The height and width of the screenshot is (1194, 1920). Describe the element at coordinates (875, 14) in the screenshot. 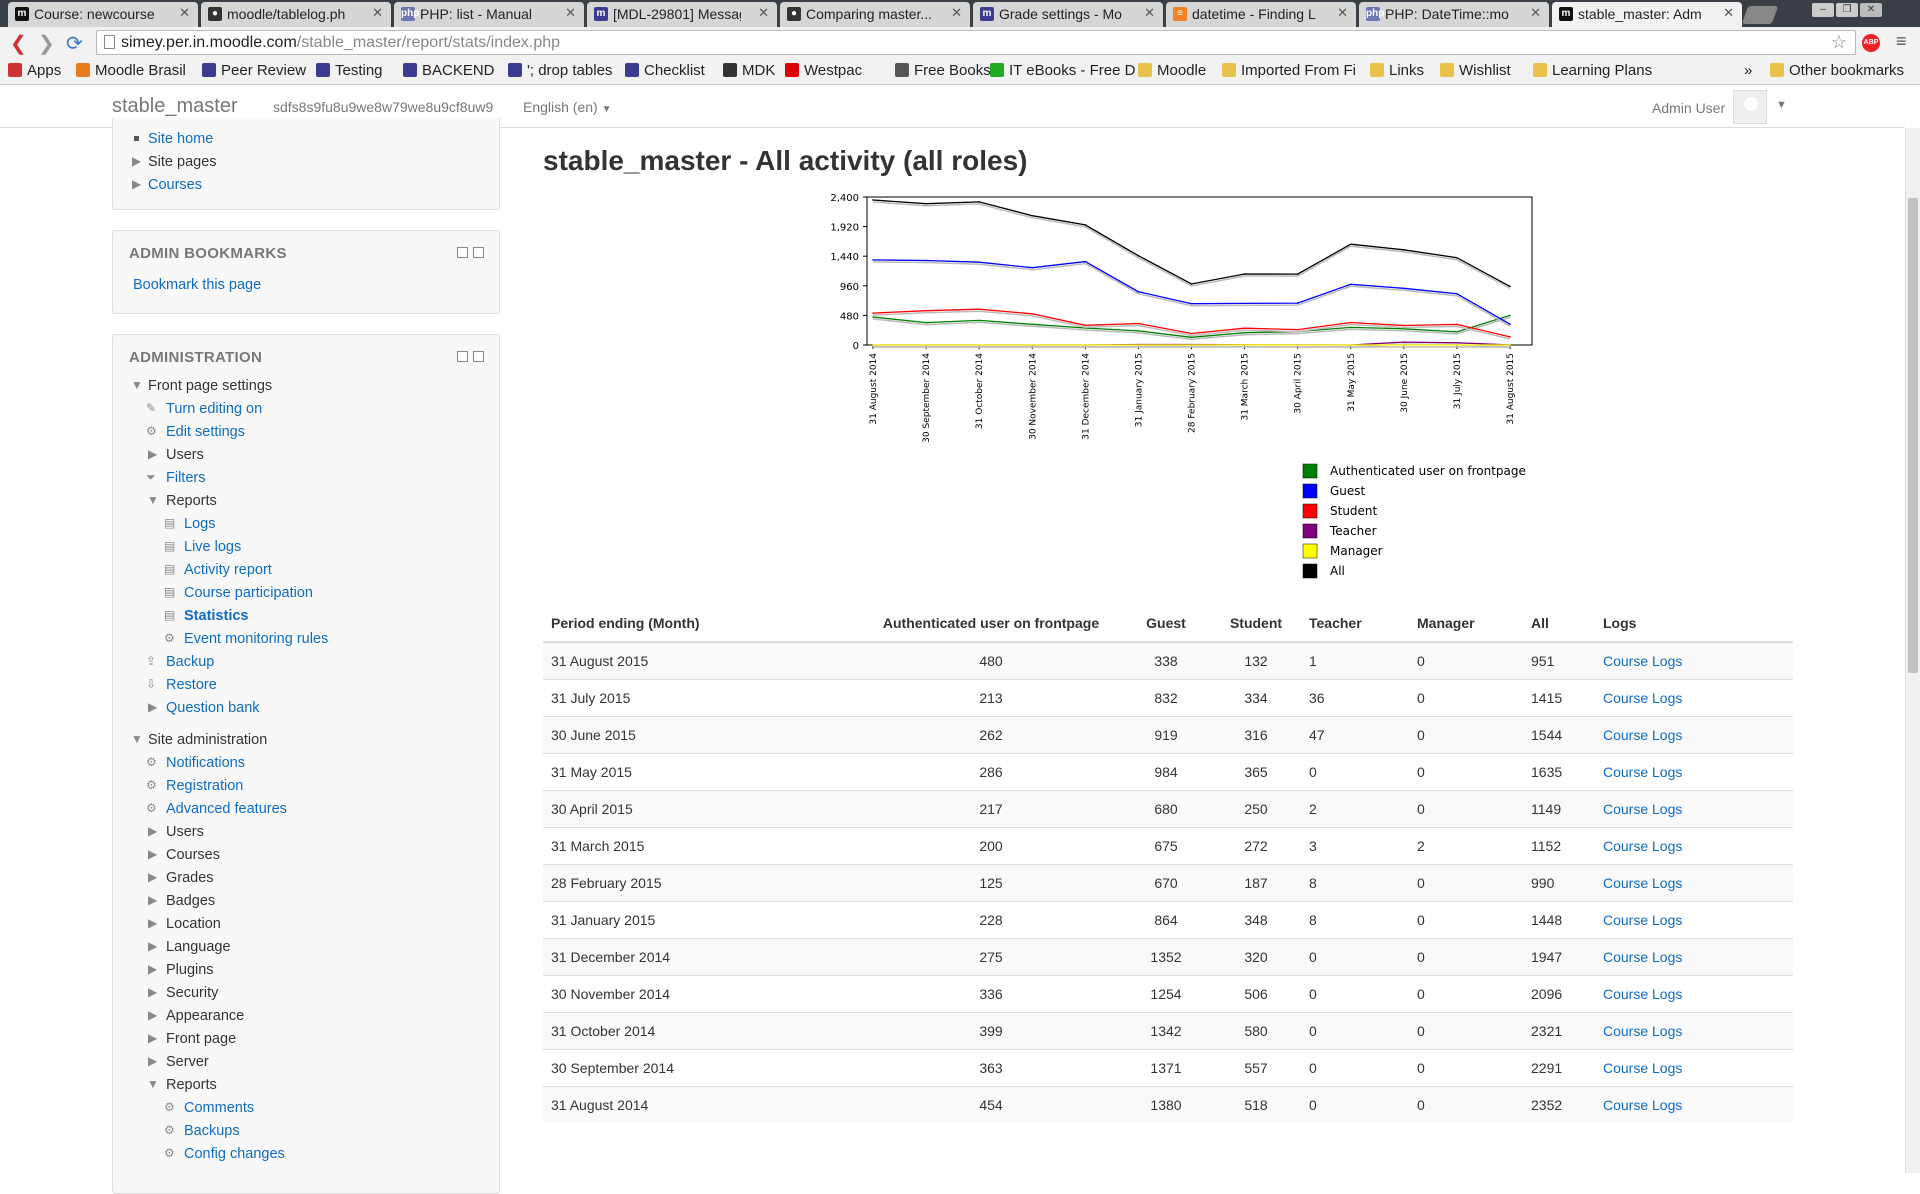

I see `browser-tab: ●Comparing master...✕` at that location.